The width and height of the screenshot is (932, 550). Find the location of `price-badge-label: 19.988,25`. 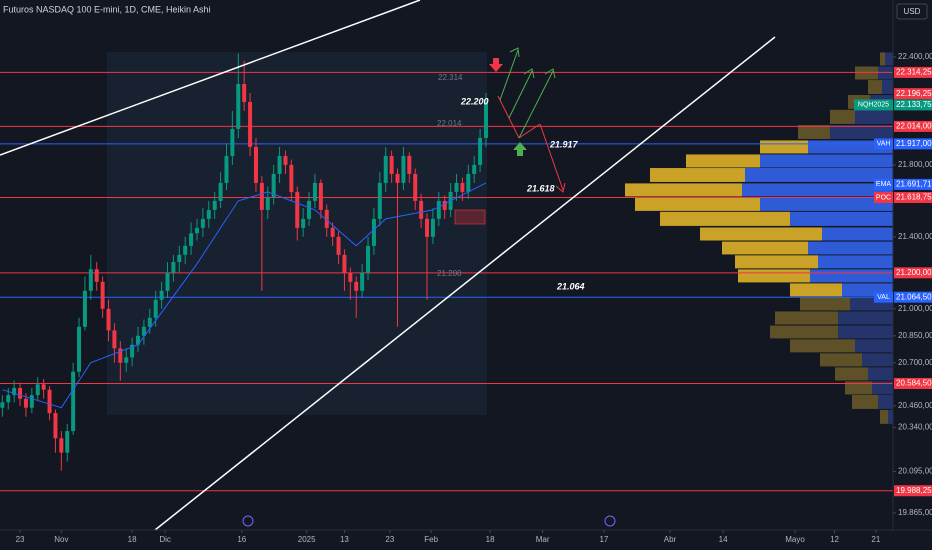

price-badge-label: 19.988,25 is located at coordinates (914, 490).